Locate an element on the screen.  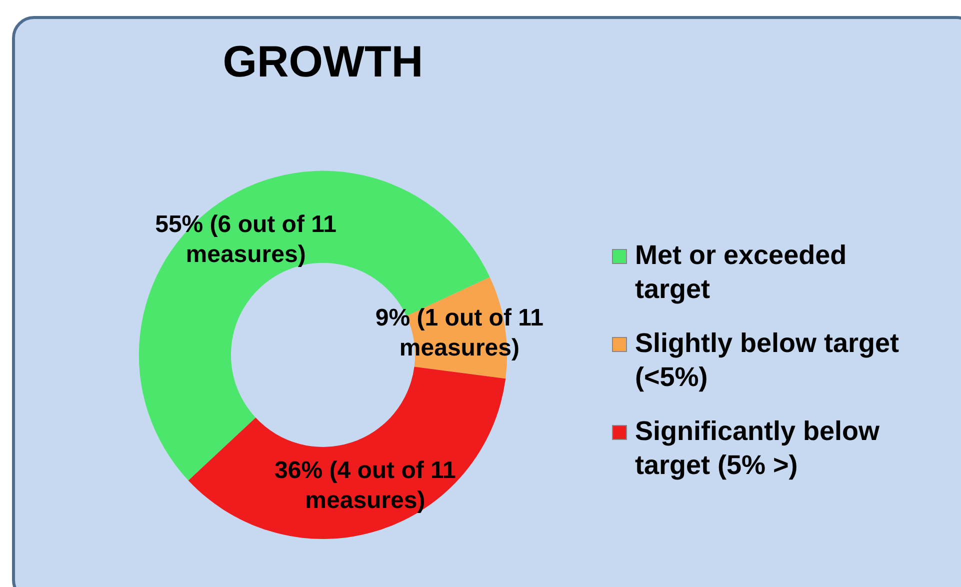
chart-title: GROWTH is located at coordinates (323, 62).